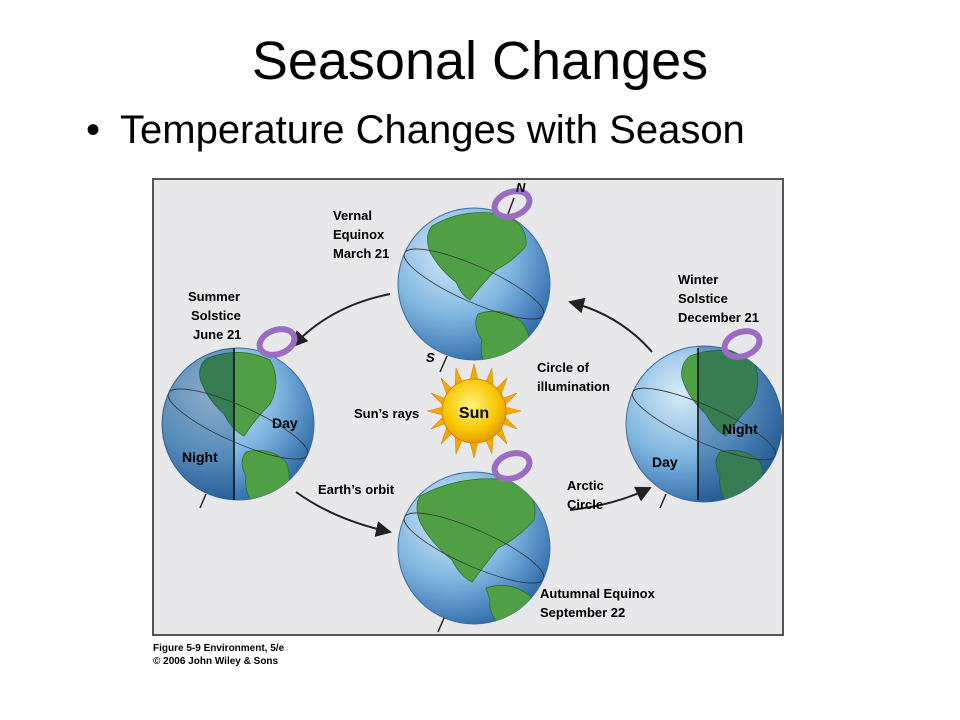 This screenshot has width=960, height=720. Describe the element at coordinates (585, 504) in the screenshot. I see `label-arctic-circle-2: Circle` at that location.